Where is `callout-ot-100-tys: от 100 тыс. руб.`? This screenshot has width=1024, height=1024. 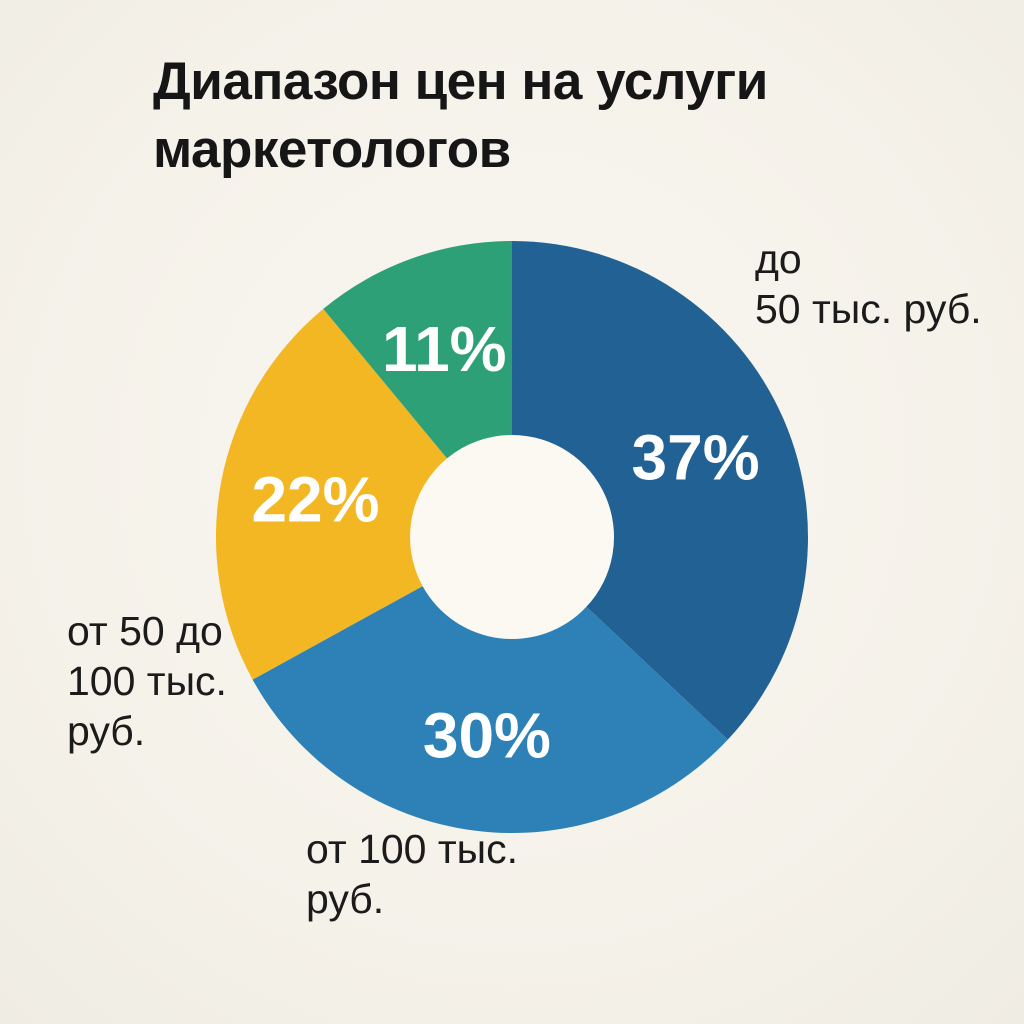
callout-ot-100-tys: от 100 тыс. руб. is located at coordinates (412, 874).